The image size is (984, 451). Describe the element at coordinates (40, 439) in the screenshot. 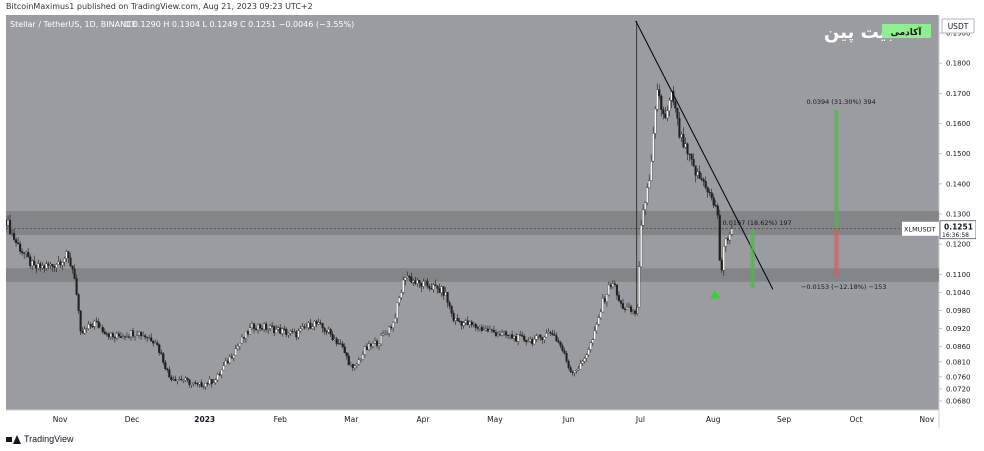

I see `footer-brand: TradingView` at that location.